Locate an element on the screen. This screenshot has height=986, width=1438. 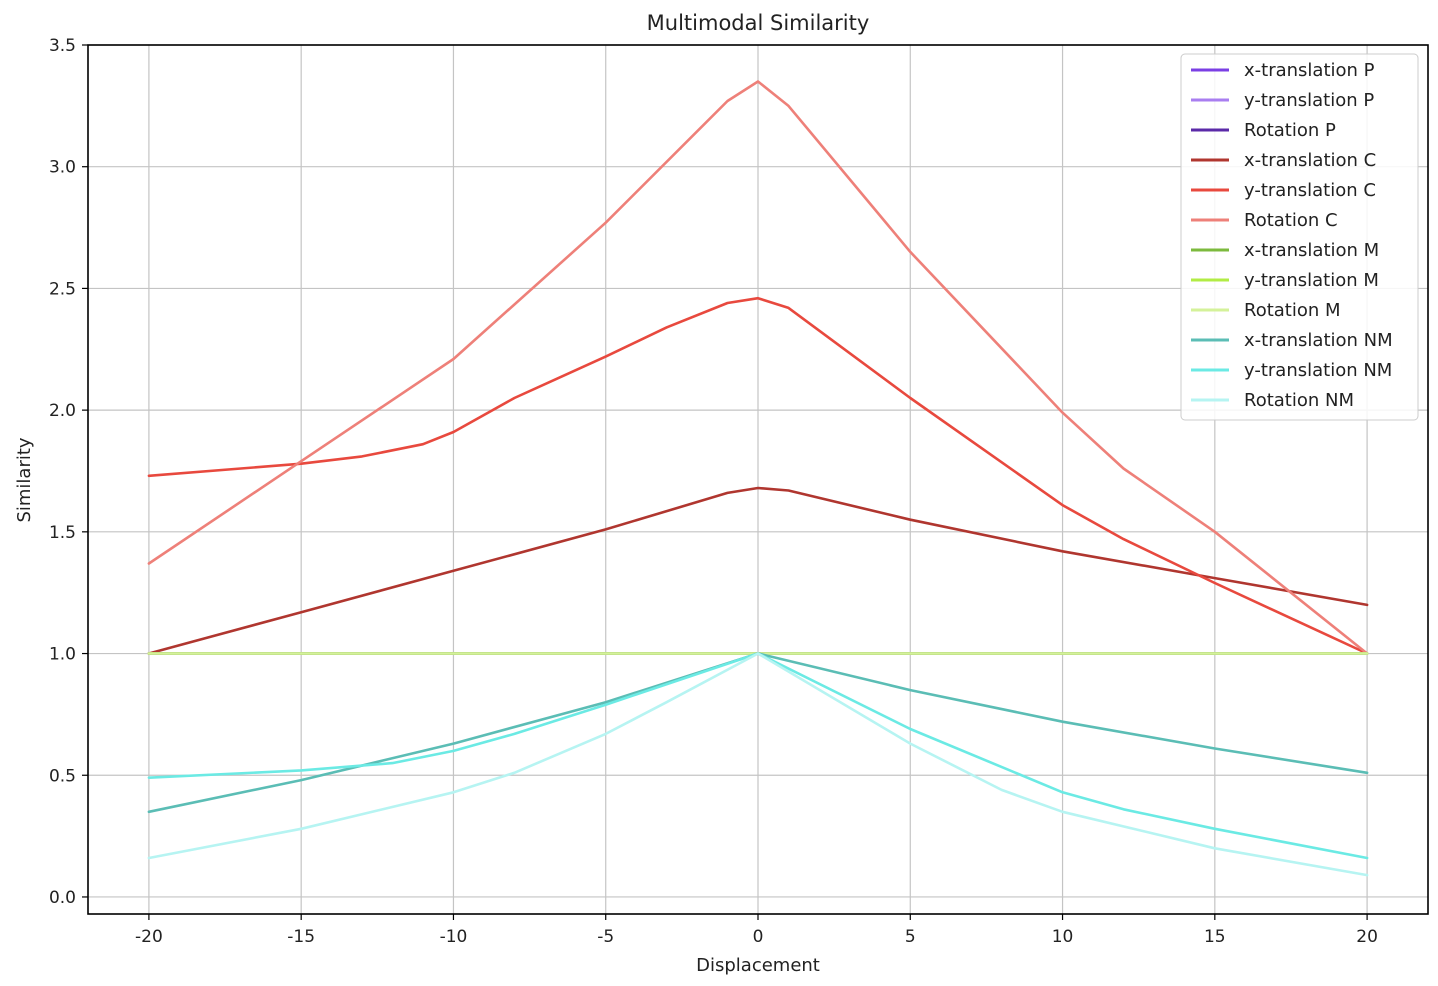
legend-entry-rotation-nm: Rotation NM is located at coordinates (1272, 400).